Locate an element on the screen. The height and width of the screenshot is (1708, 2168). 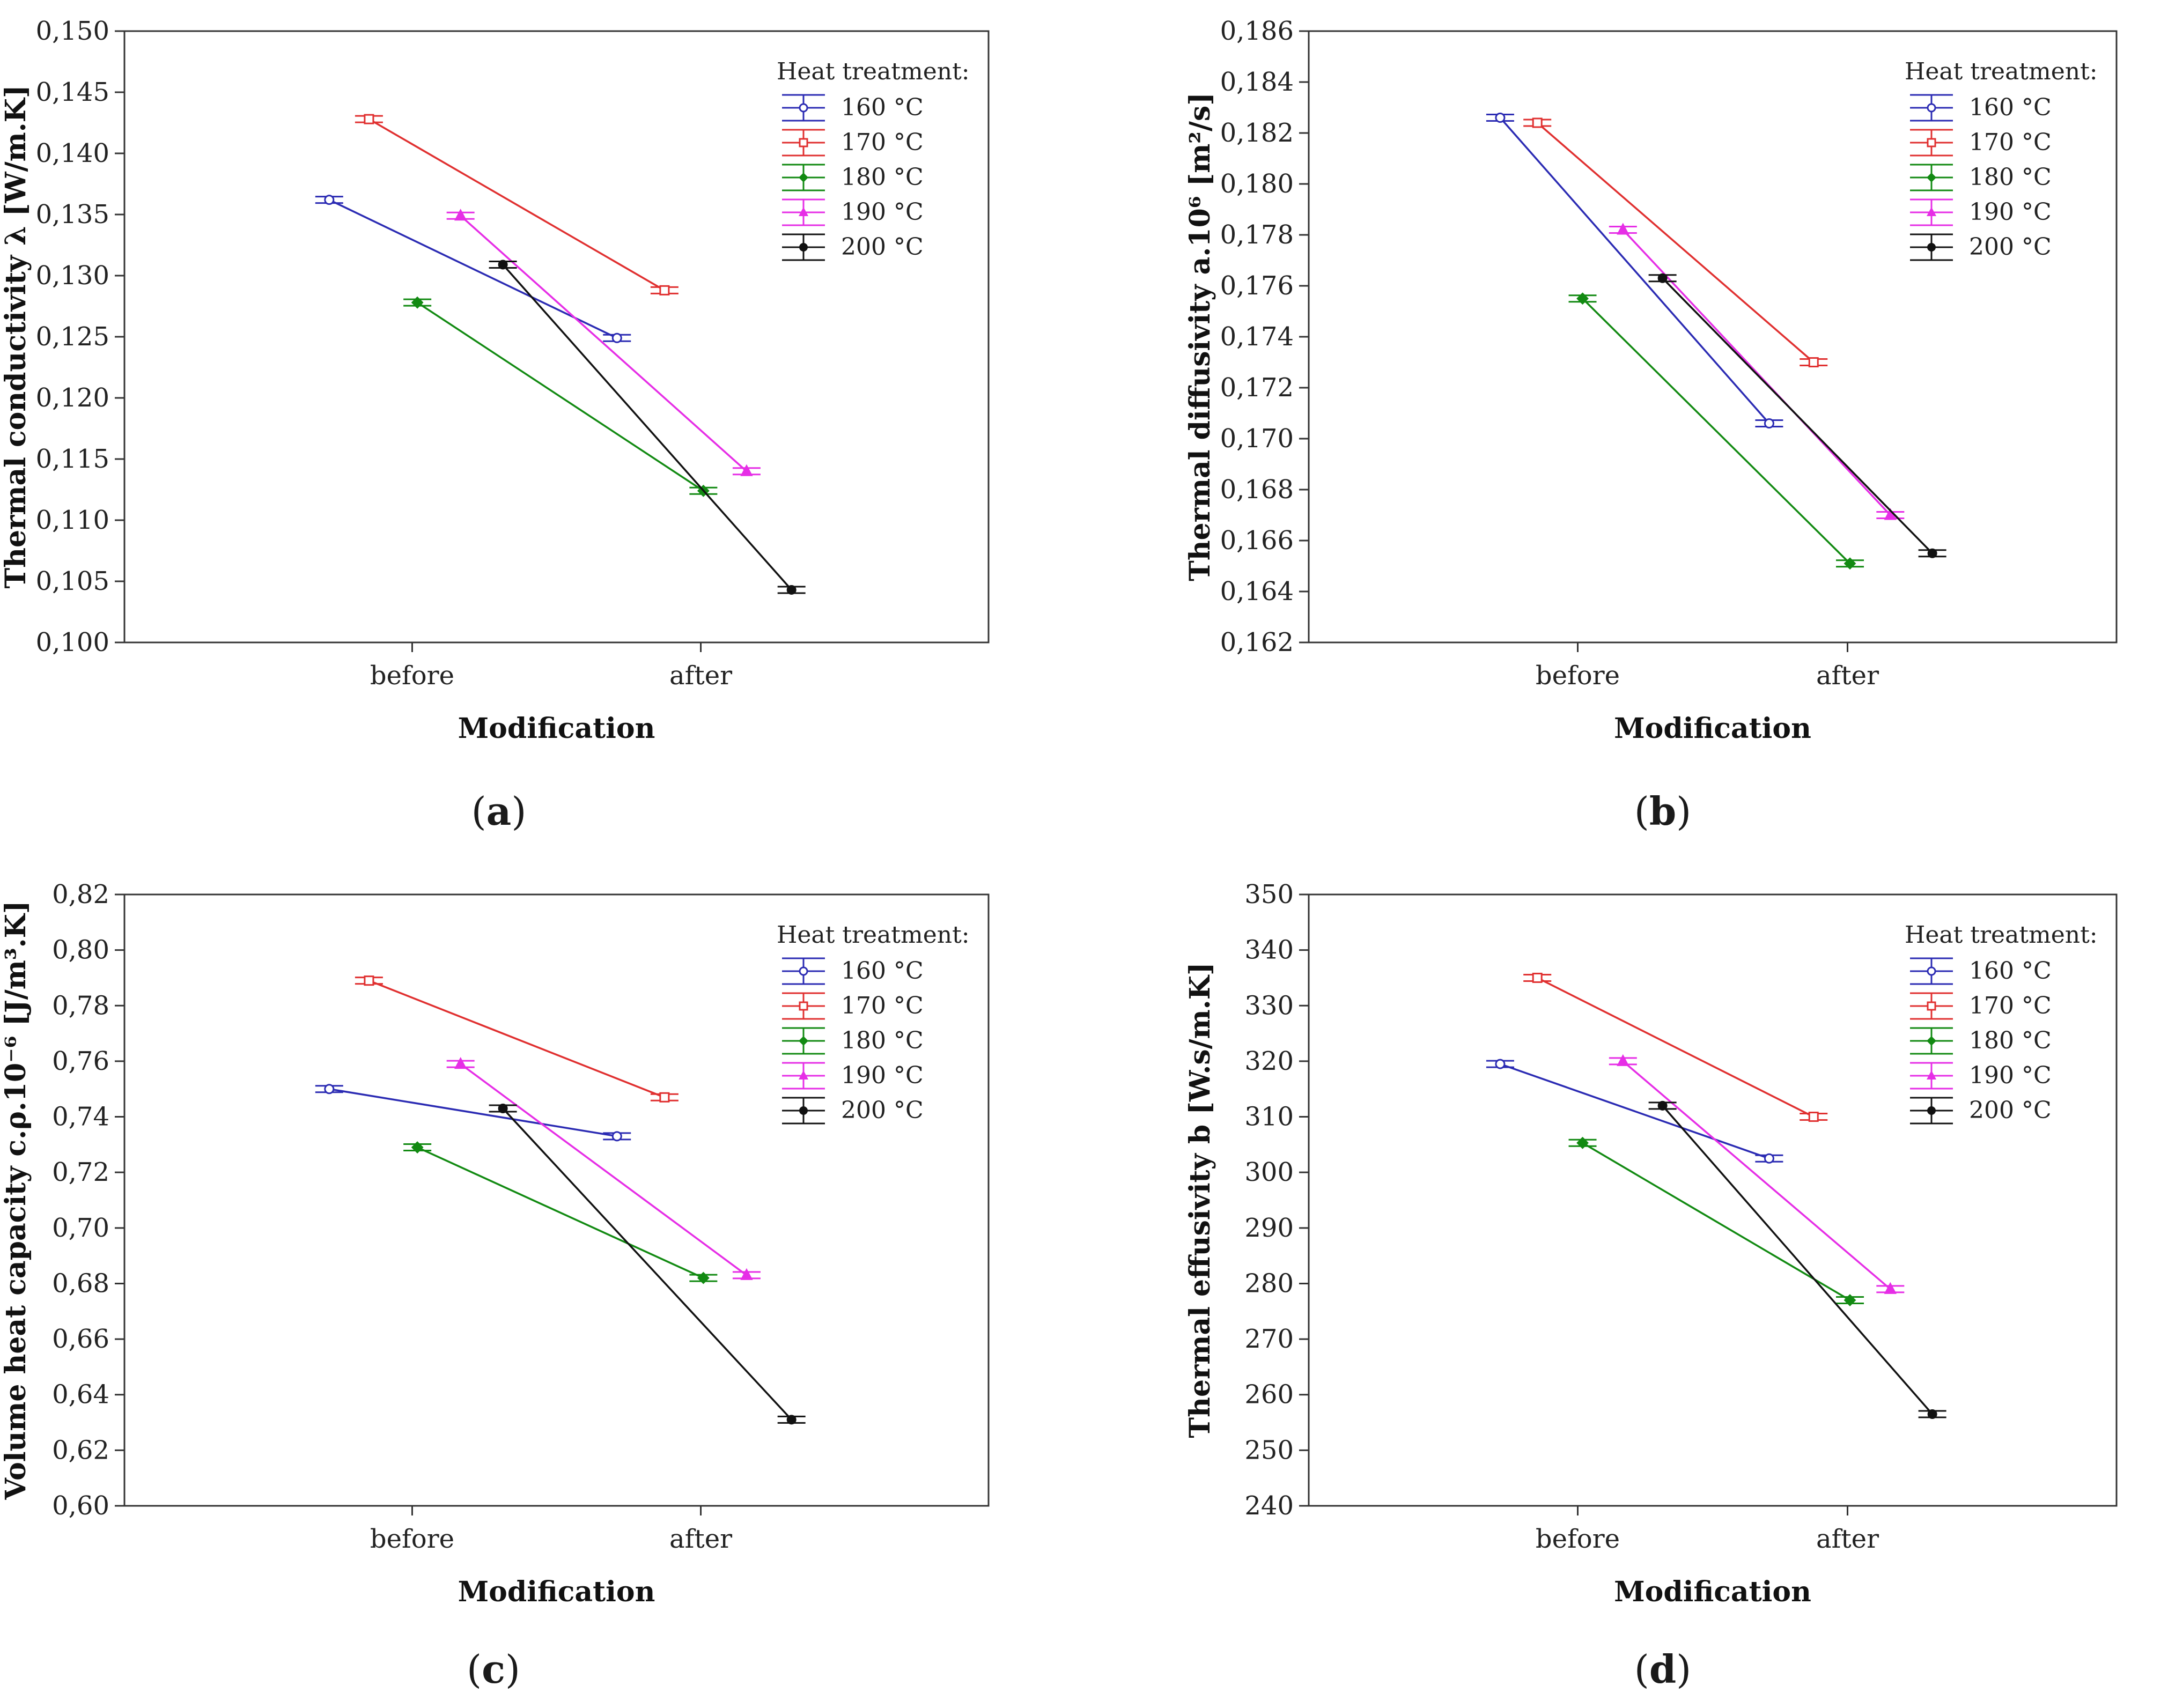
y-tick-label: 0,162 is located at coordinates (1257, 642).